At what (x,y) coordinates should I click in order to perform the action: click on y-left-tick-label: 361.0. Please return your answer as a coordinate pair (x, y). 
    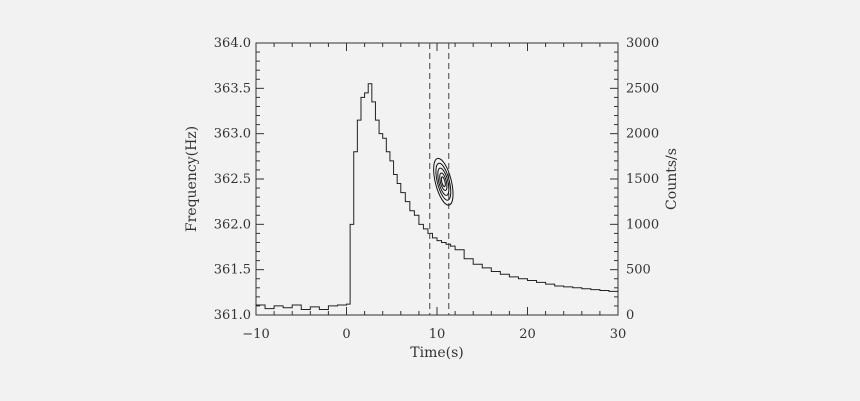
    Looking at the image, I should click on (232, 315).